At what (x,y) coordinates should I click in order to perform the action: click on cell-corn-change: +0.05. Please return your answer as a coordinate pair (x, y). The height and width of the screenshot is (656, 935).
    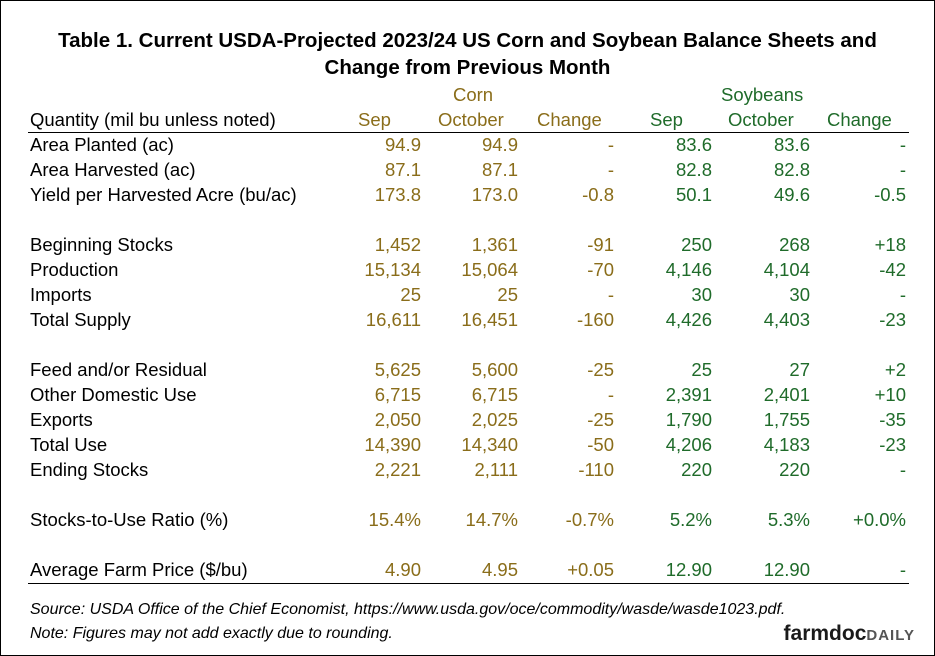
    Looking at the image, I should click on (590, 569).